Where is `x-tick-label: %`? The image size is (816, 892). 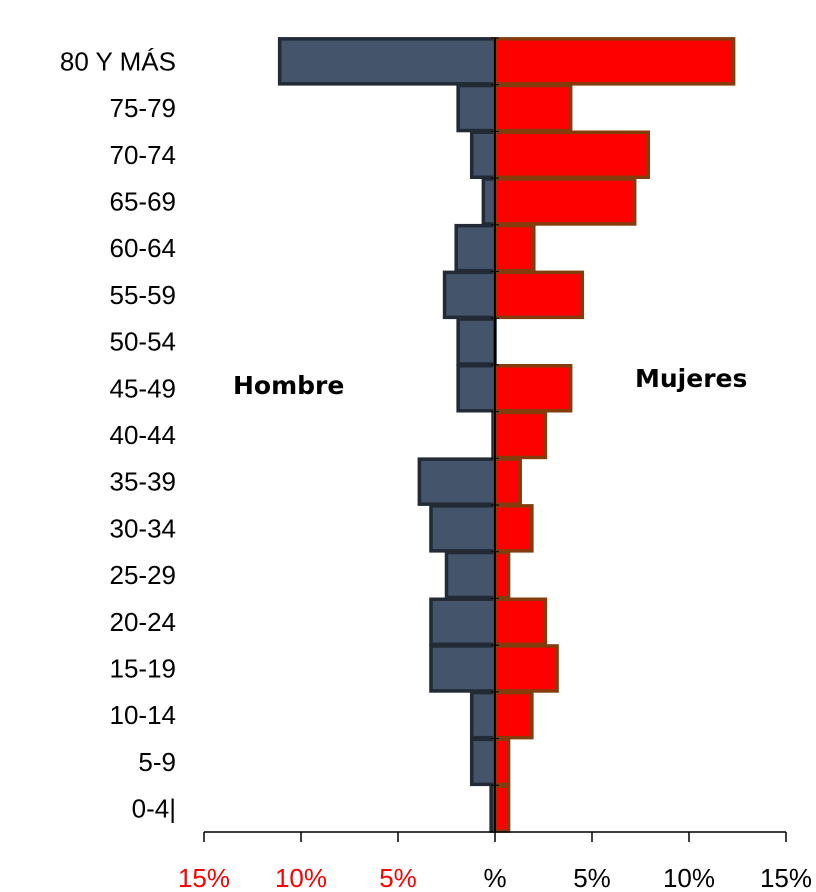
x-tick-label: % is located at coordinates (494, 877).